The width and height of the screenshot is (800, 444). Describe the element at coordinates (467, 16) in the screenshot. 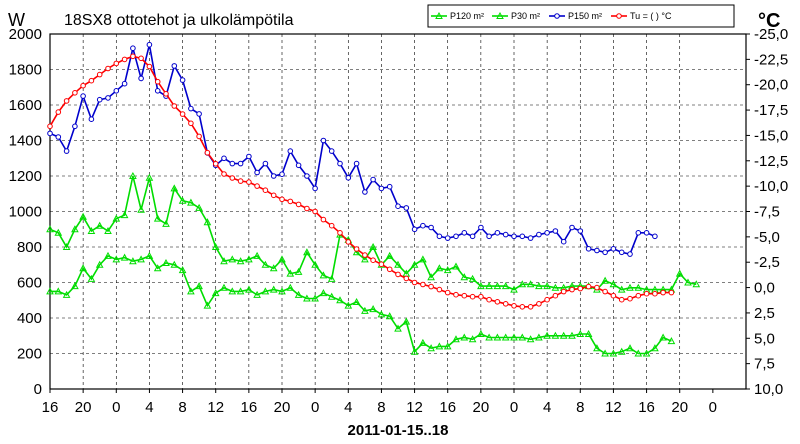

I see `legend-entry-label: P120 m²` at that location.